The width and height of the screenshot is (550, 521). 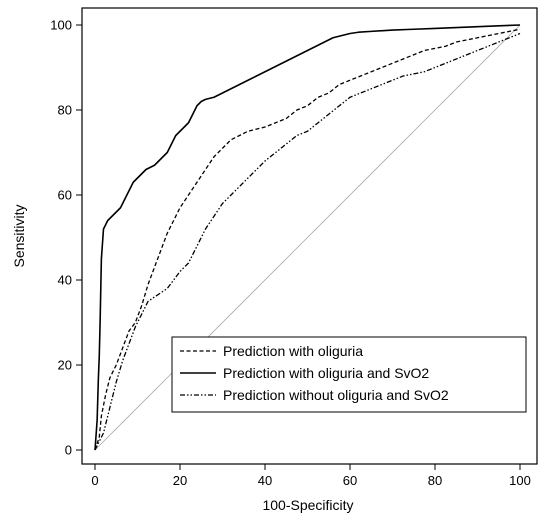 What do you see at coordinates (65, 280) in the screenshot?
I see `y-tick-label: 40` at bounding box center [65, 280].